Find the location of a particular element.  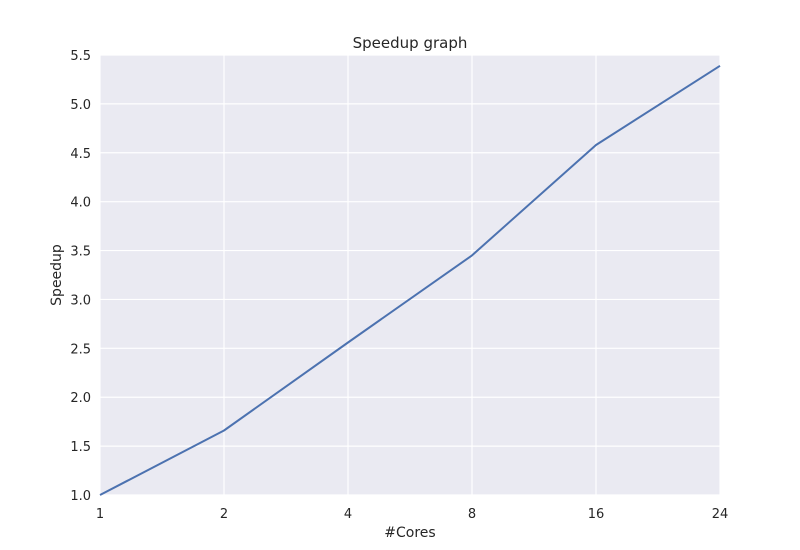

x-tick-label: 4 is located at coordinates (348, 514).